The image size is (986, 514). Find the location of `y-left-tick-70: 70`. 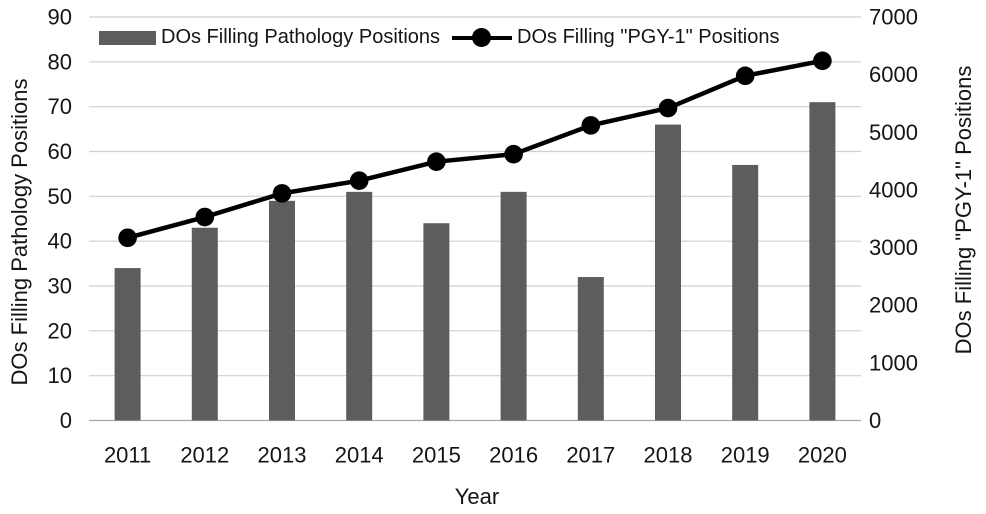

y-left-tick-70: 70 is located at coordinates (60, 106).